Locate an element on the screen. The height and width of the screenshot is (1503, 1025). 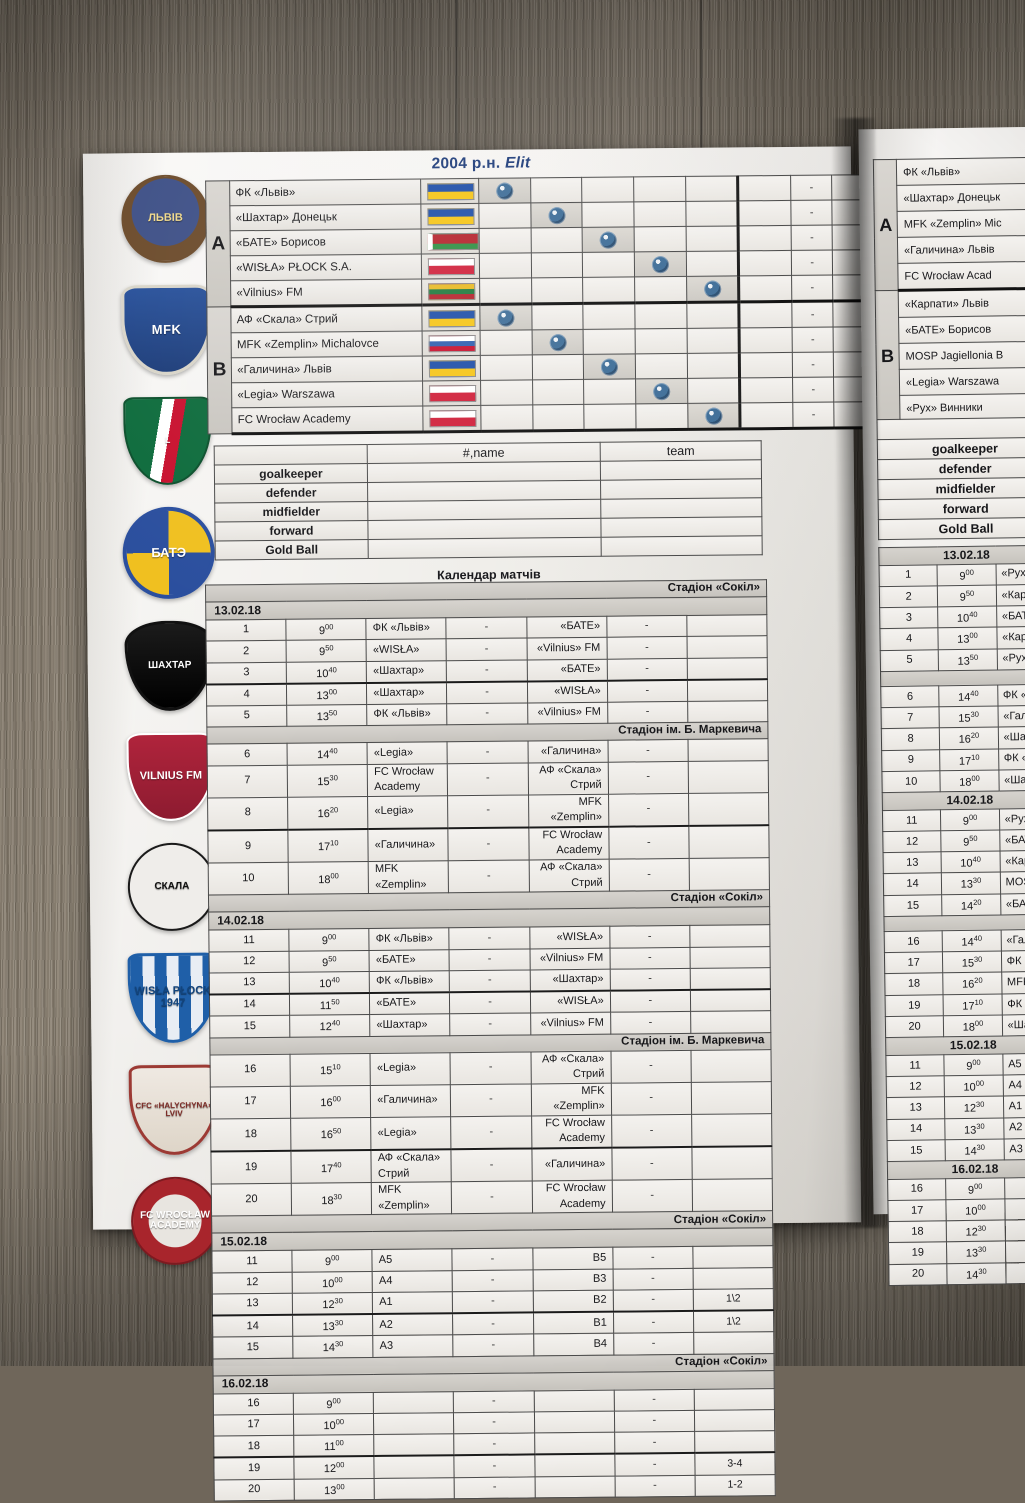
right-match-row: 1 900 «Рух» is located at coordinates (952, 574).